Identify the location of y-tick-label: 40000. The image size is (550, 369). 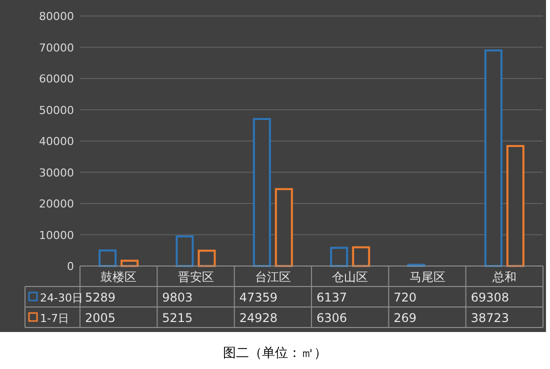
(56, 141).